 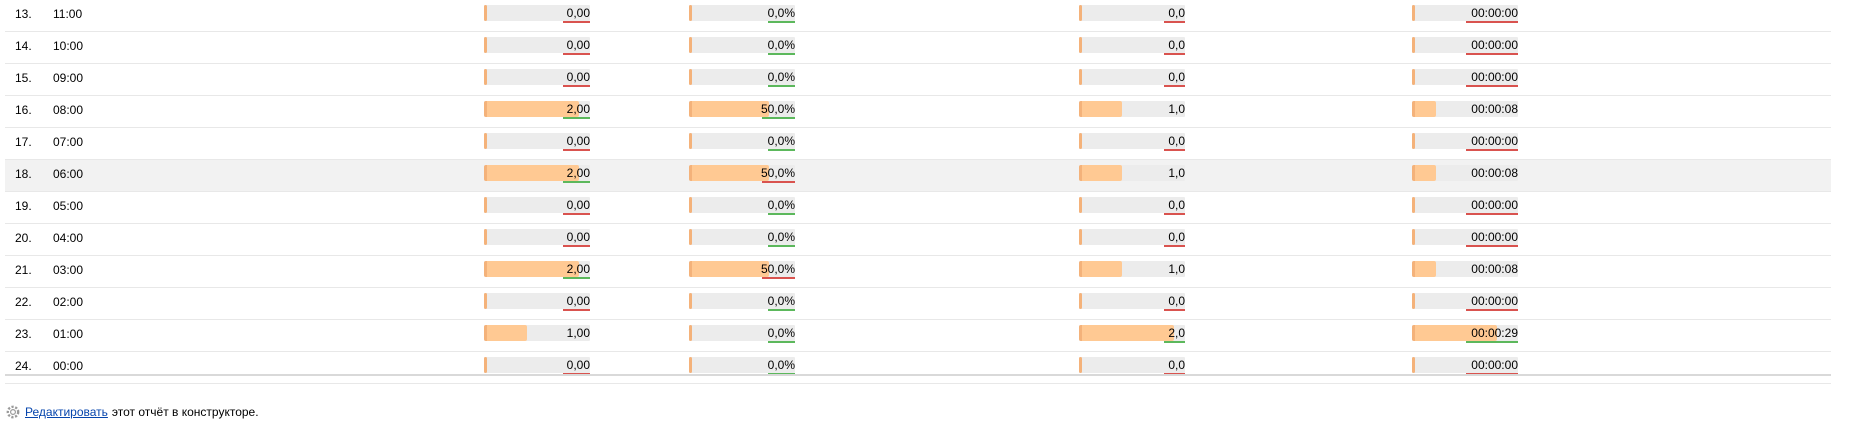 I want to click on metric-value: 1,00, so click(x=578, y=333).